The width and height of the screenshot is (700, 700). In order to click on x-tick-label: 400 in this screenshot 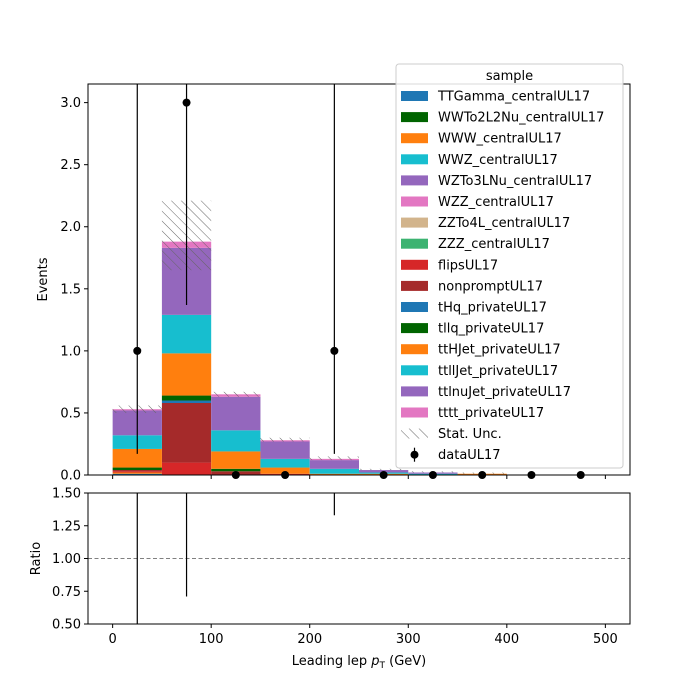, I will do `click(506, 639)`.